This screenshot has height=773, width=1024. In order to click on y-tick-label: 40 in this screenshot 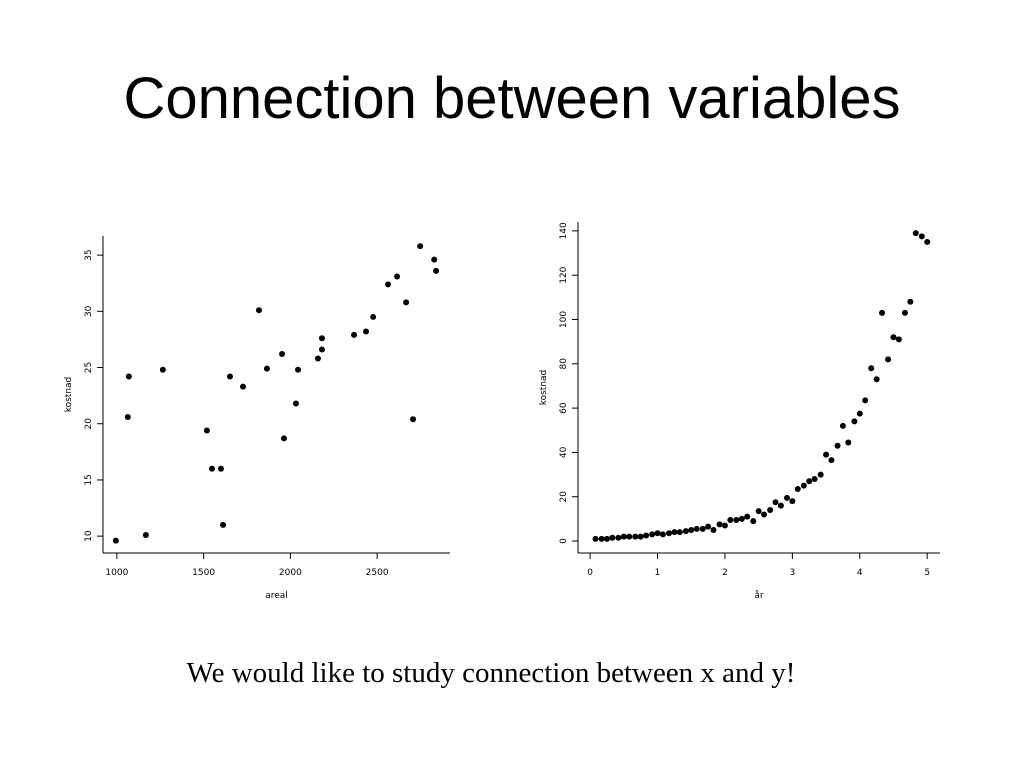, I will do `click(564, 452)`.